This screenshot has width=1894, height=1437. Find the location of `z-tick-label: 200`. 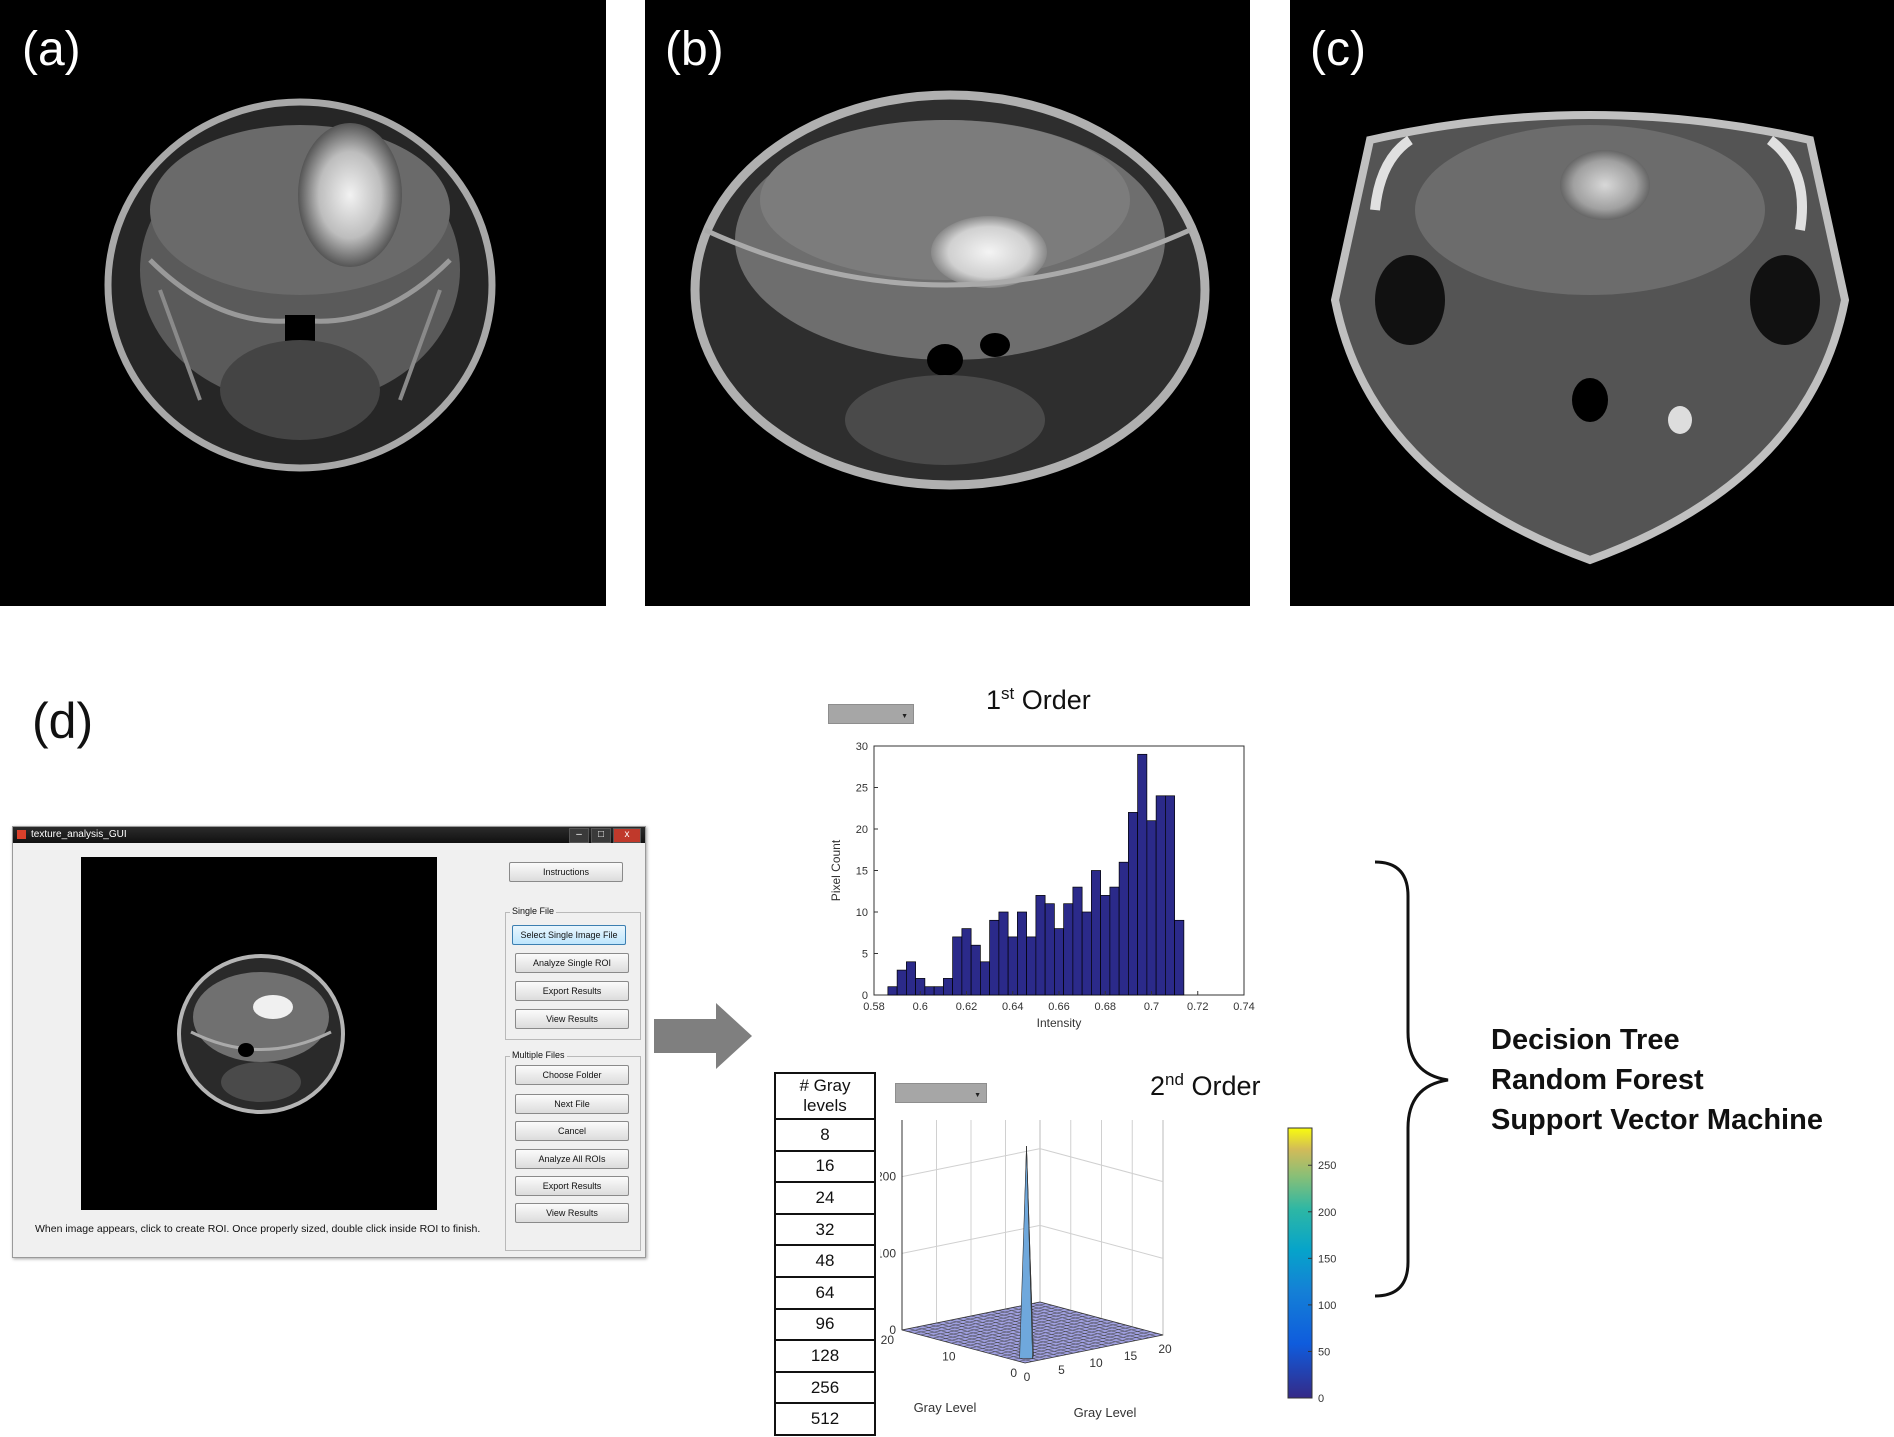

z-tick-label: 200 is located at coordinates (888, 1177).